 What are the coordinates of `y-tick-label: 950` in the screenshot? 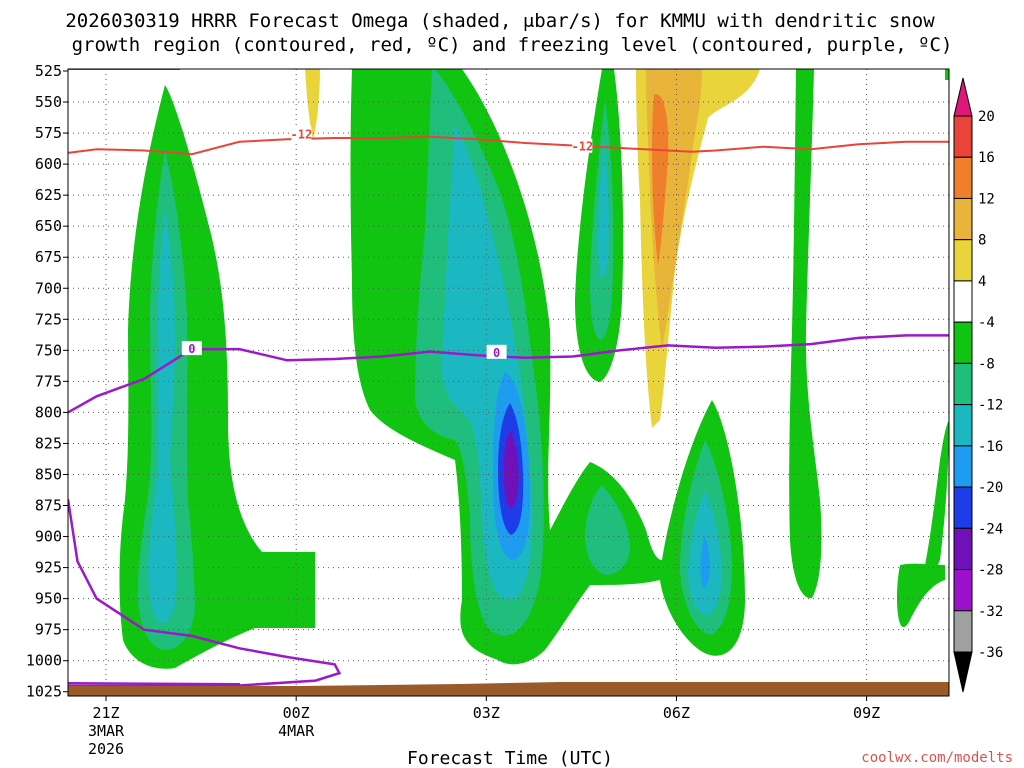 It's located at (48, 599).